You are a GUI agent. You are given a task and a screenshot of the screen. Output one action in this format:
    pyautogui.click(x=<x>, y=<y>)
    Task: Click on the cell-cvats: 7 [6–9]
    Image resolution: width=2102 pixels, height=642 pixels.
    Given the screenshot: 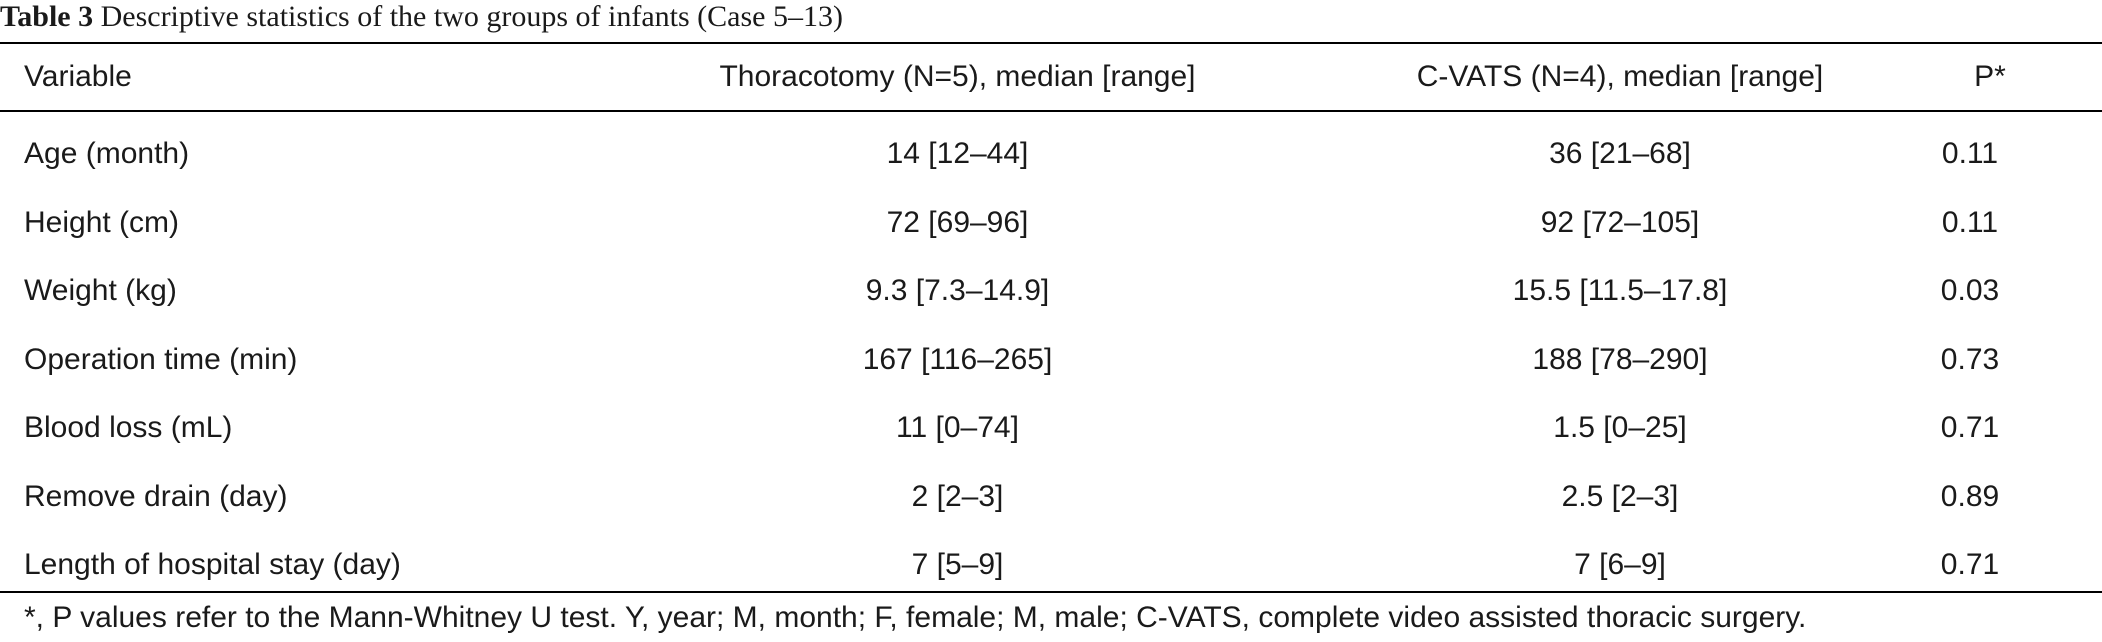 What is the action you would take?
    pyautogui.click(x=1620, y=565)
    